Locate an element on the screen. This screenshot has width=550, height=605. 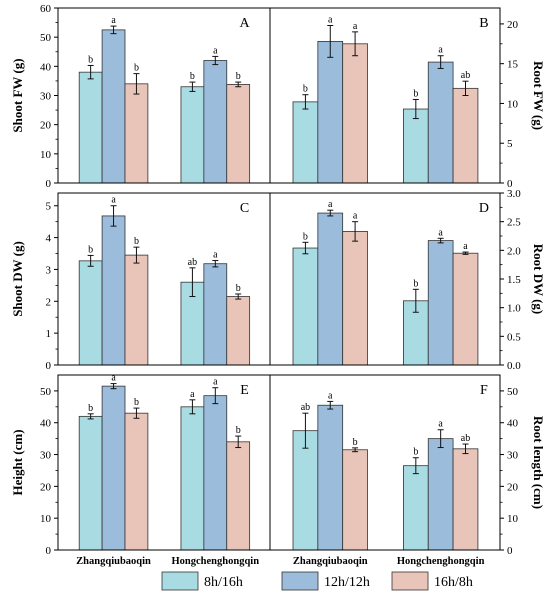
bar-a-s0-c1 is located at coordinates (192, 135).